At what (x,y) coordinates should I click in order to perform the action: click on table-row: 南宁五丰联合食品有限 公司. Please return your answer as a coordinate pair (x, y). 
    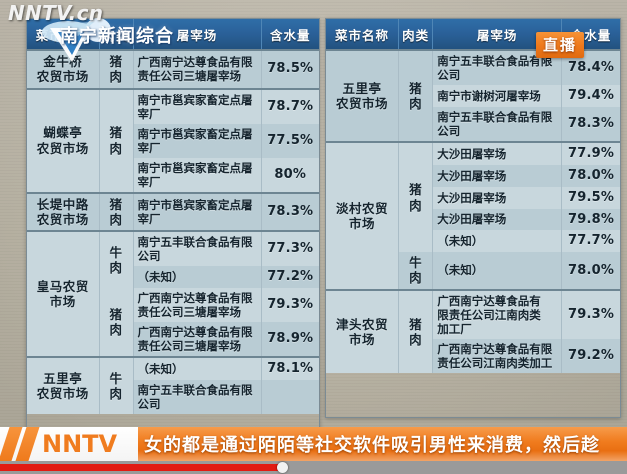
    Looking at the image, I should click on (173, 396).